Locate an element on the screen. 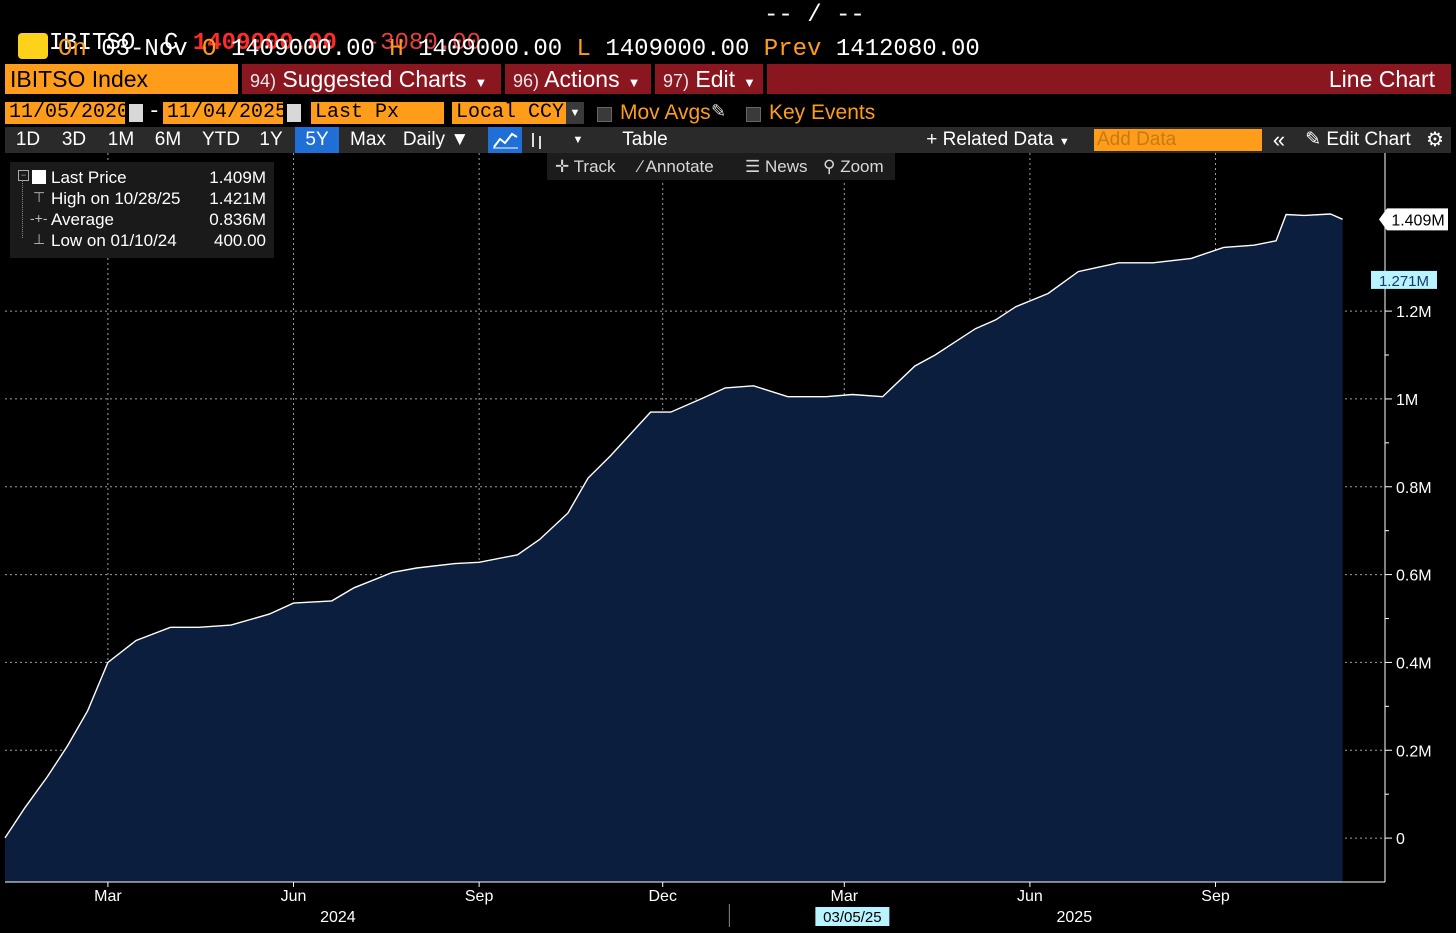  plus-icon: + is located at coordinates (932, 139).